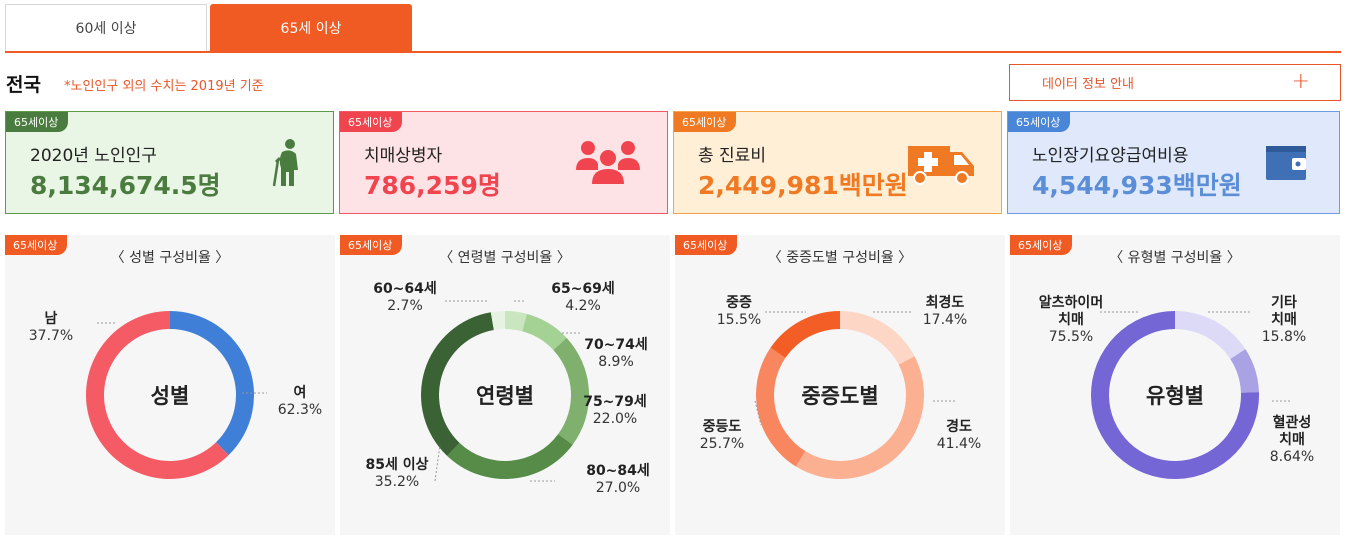 Image resolution: width=1351 pixels, height=541 pixels. What do you see at coordinates (1175, 396) in the screenshot?
I see `donut-center-label: 유형별` at bounding box center [1175, 396].